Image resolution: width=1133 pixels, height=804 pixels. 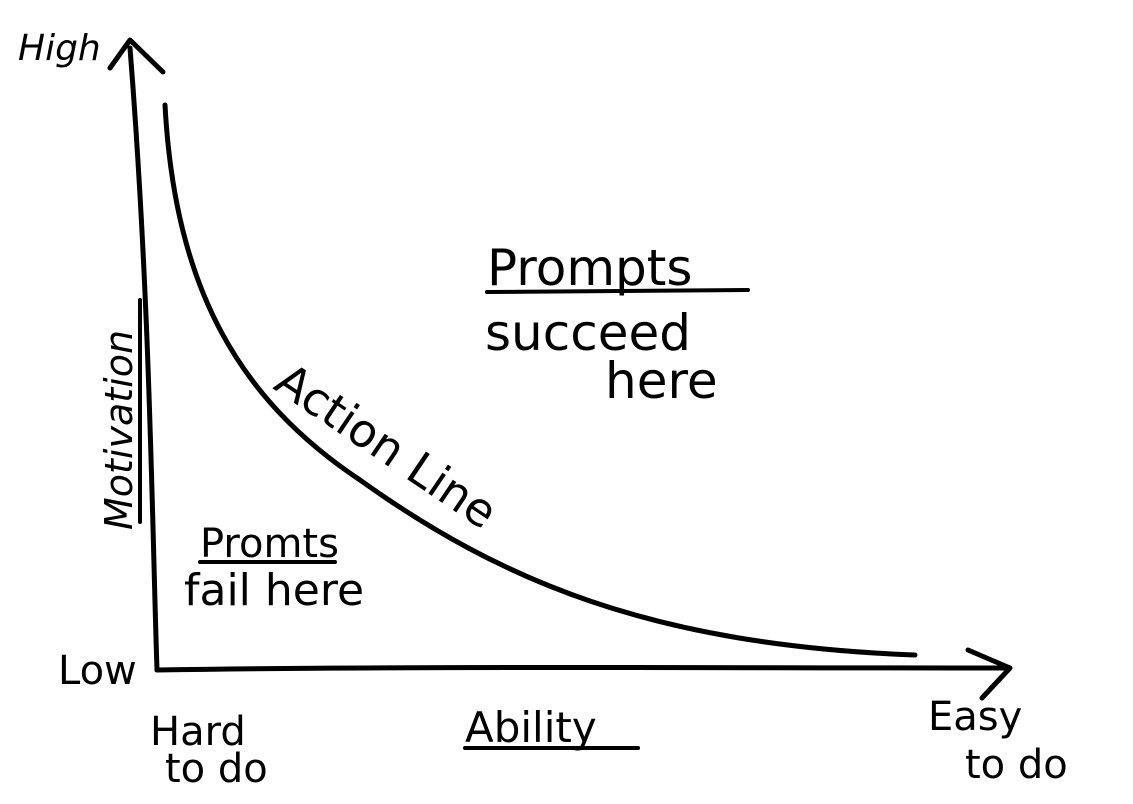 I want to click on x-axis-title: Ability, so click(x=531, y=727).